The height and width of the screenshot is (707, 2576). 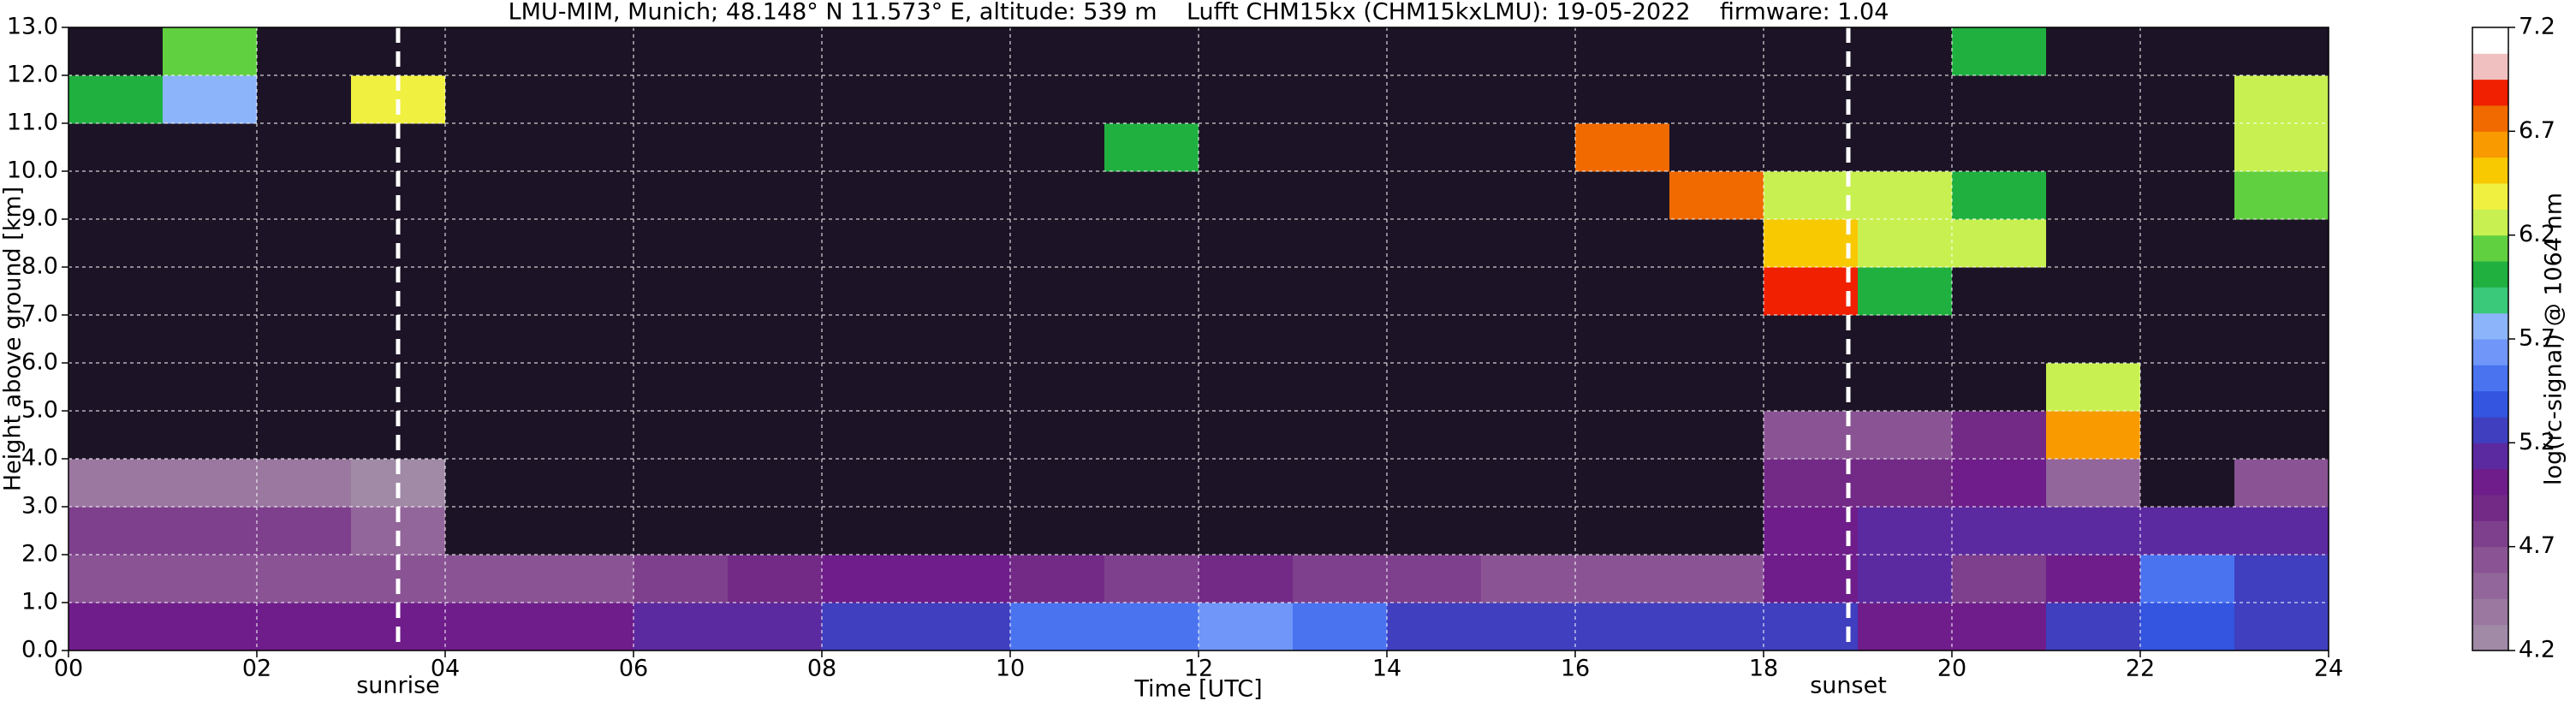 What do you see at coordinates (1010, 669) in the screenshot?
I see `x-tick-label: 10` at bounding box center [1010, 669].